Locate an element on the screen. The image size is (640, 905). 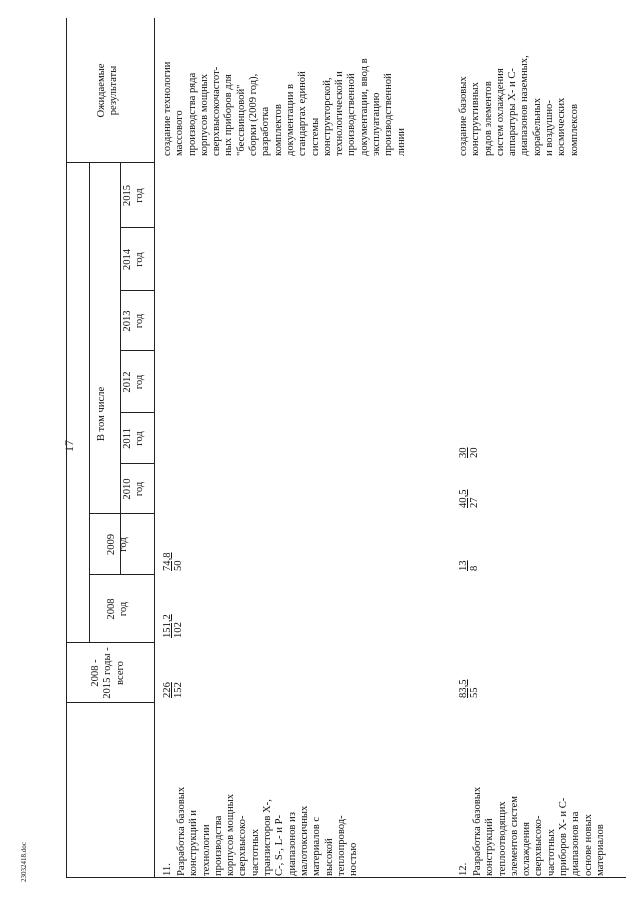
row-number: 12. is located at coordinates (463, 869).